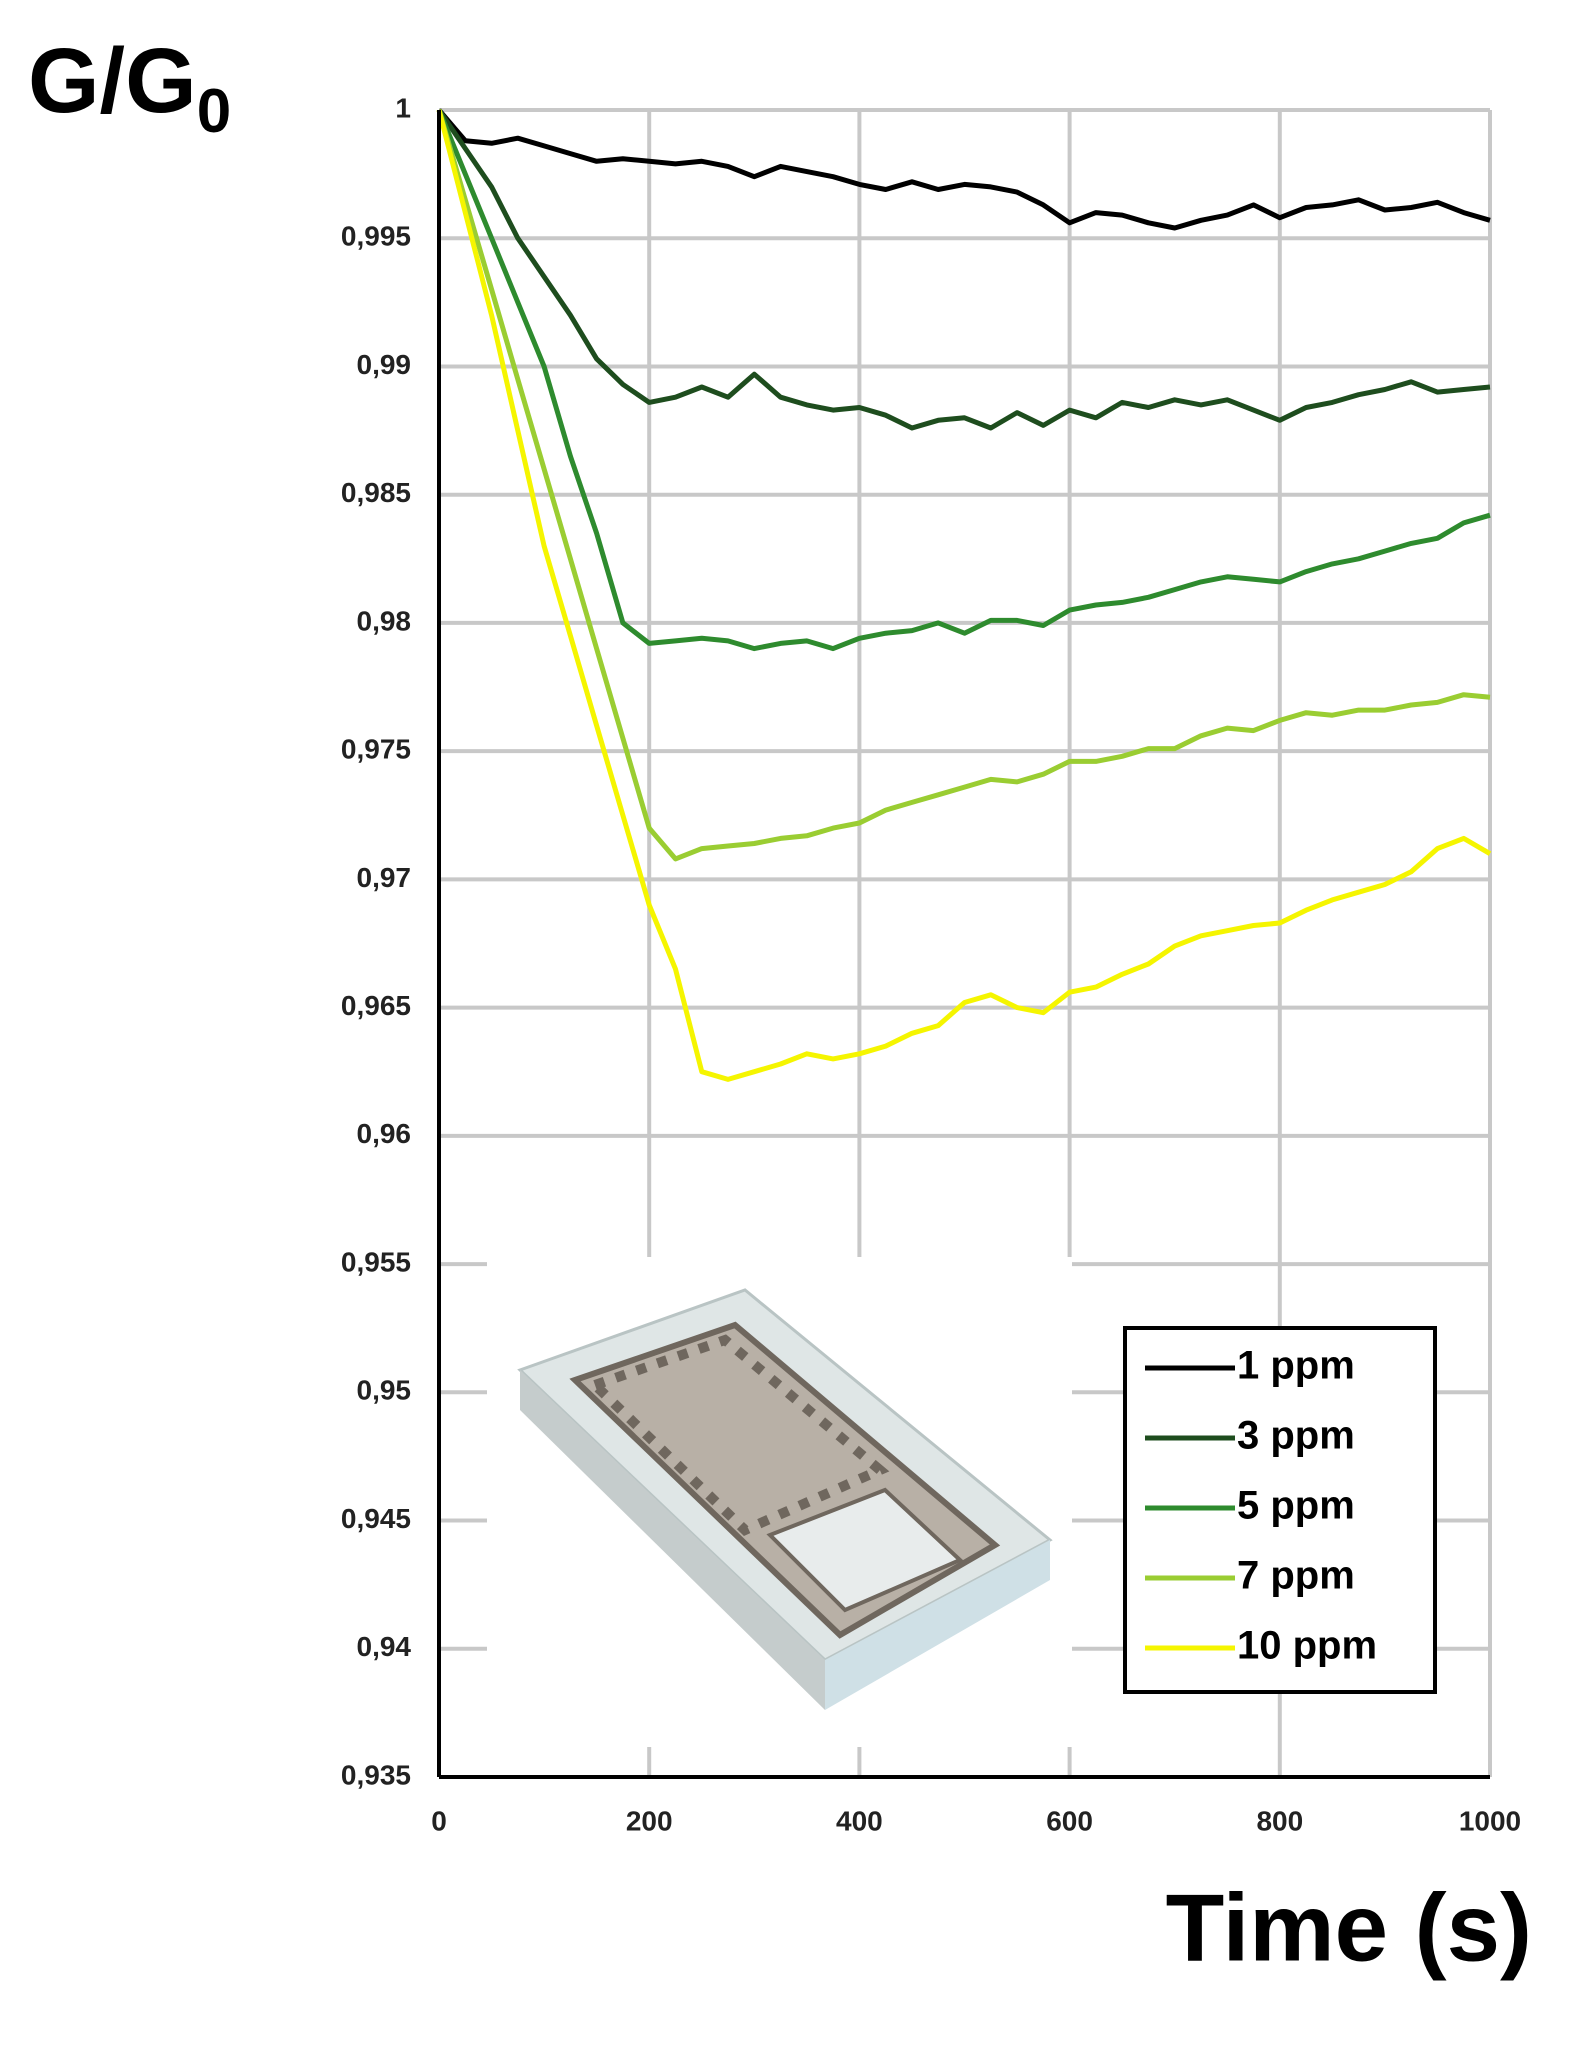 The width and height of the screenshot is (1577, 2051). What do you see at coordinates (376, 492) in the screenshot?
I see `y-tick-label: 0,985` at bounding box center [376, 492].